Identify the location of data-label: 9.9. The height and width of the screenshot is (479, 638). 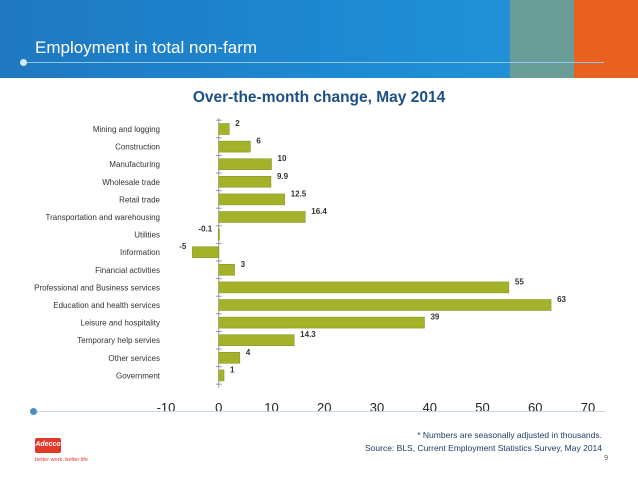
(283, 176).